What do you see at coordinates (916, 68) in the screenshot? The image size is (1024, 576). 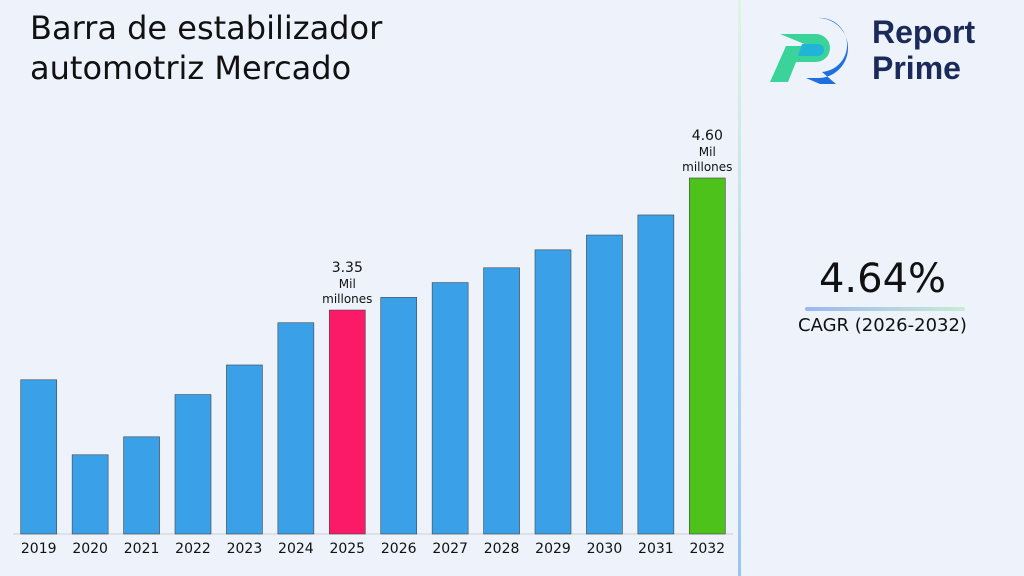 I see `logo-line: Prime` at bounding box center [916, 68].